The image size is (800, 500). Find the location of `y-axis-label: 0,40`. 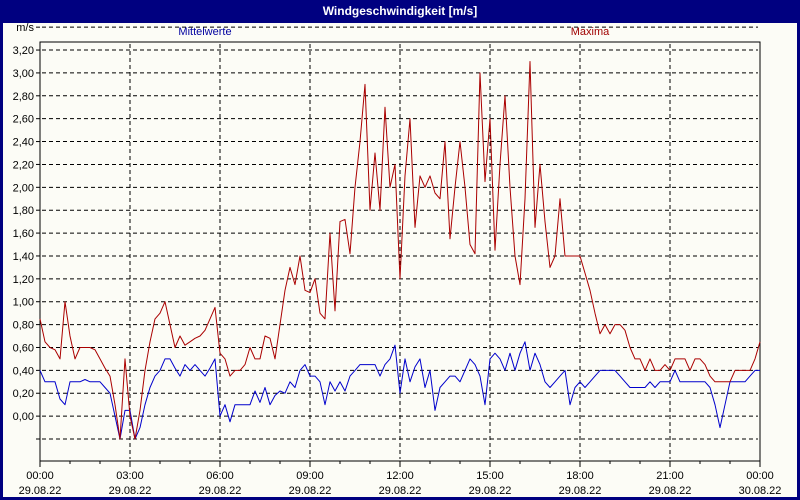

y-axis-label: 0,40 is located at coordinates (23, 371).